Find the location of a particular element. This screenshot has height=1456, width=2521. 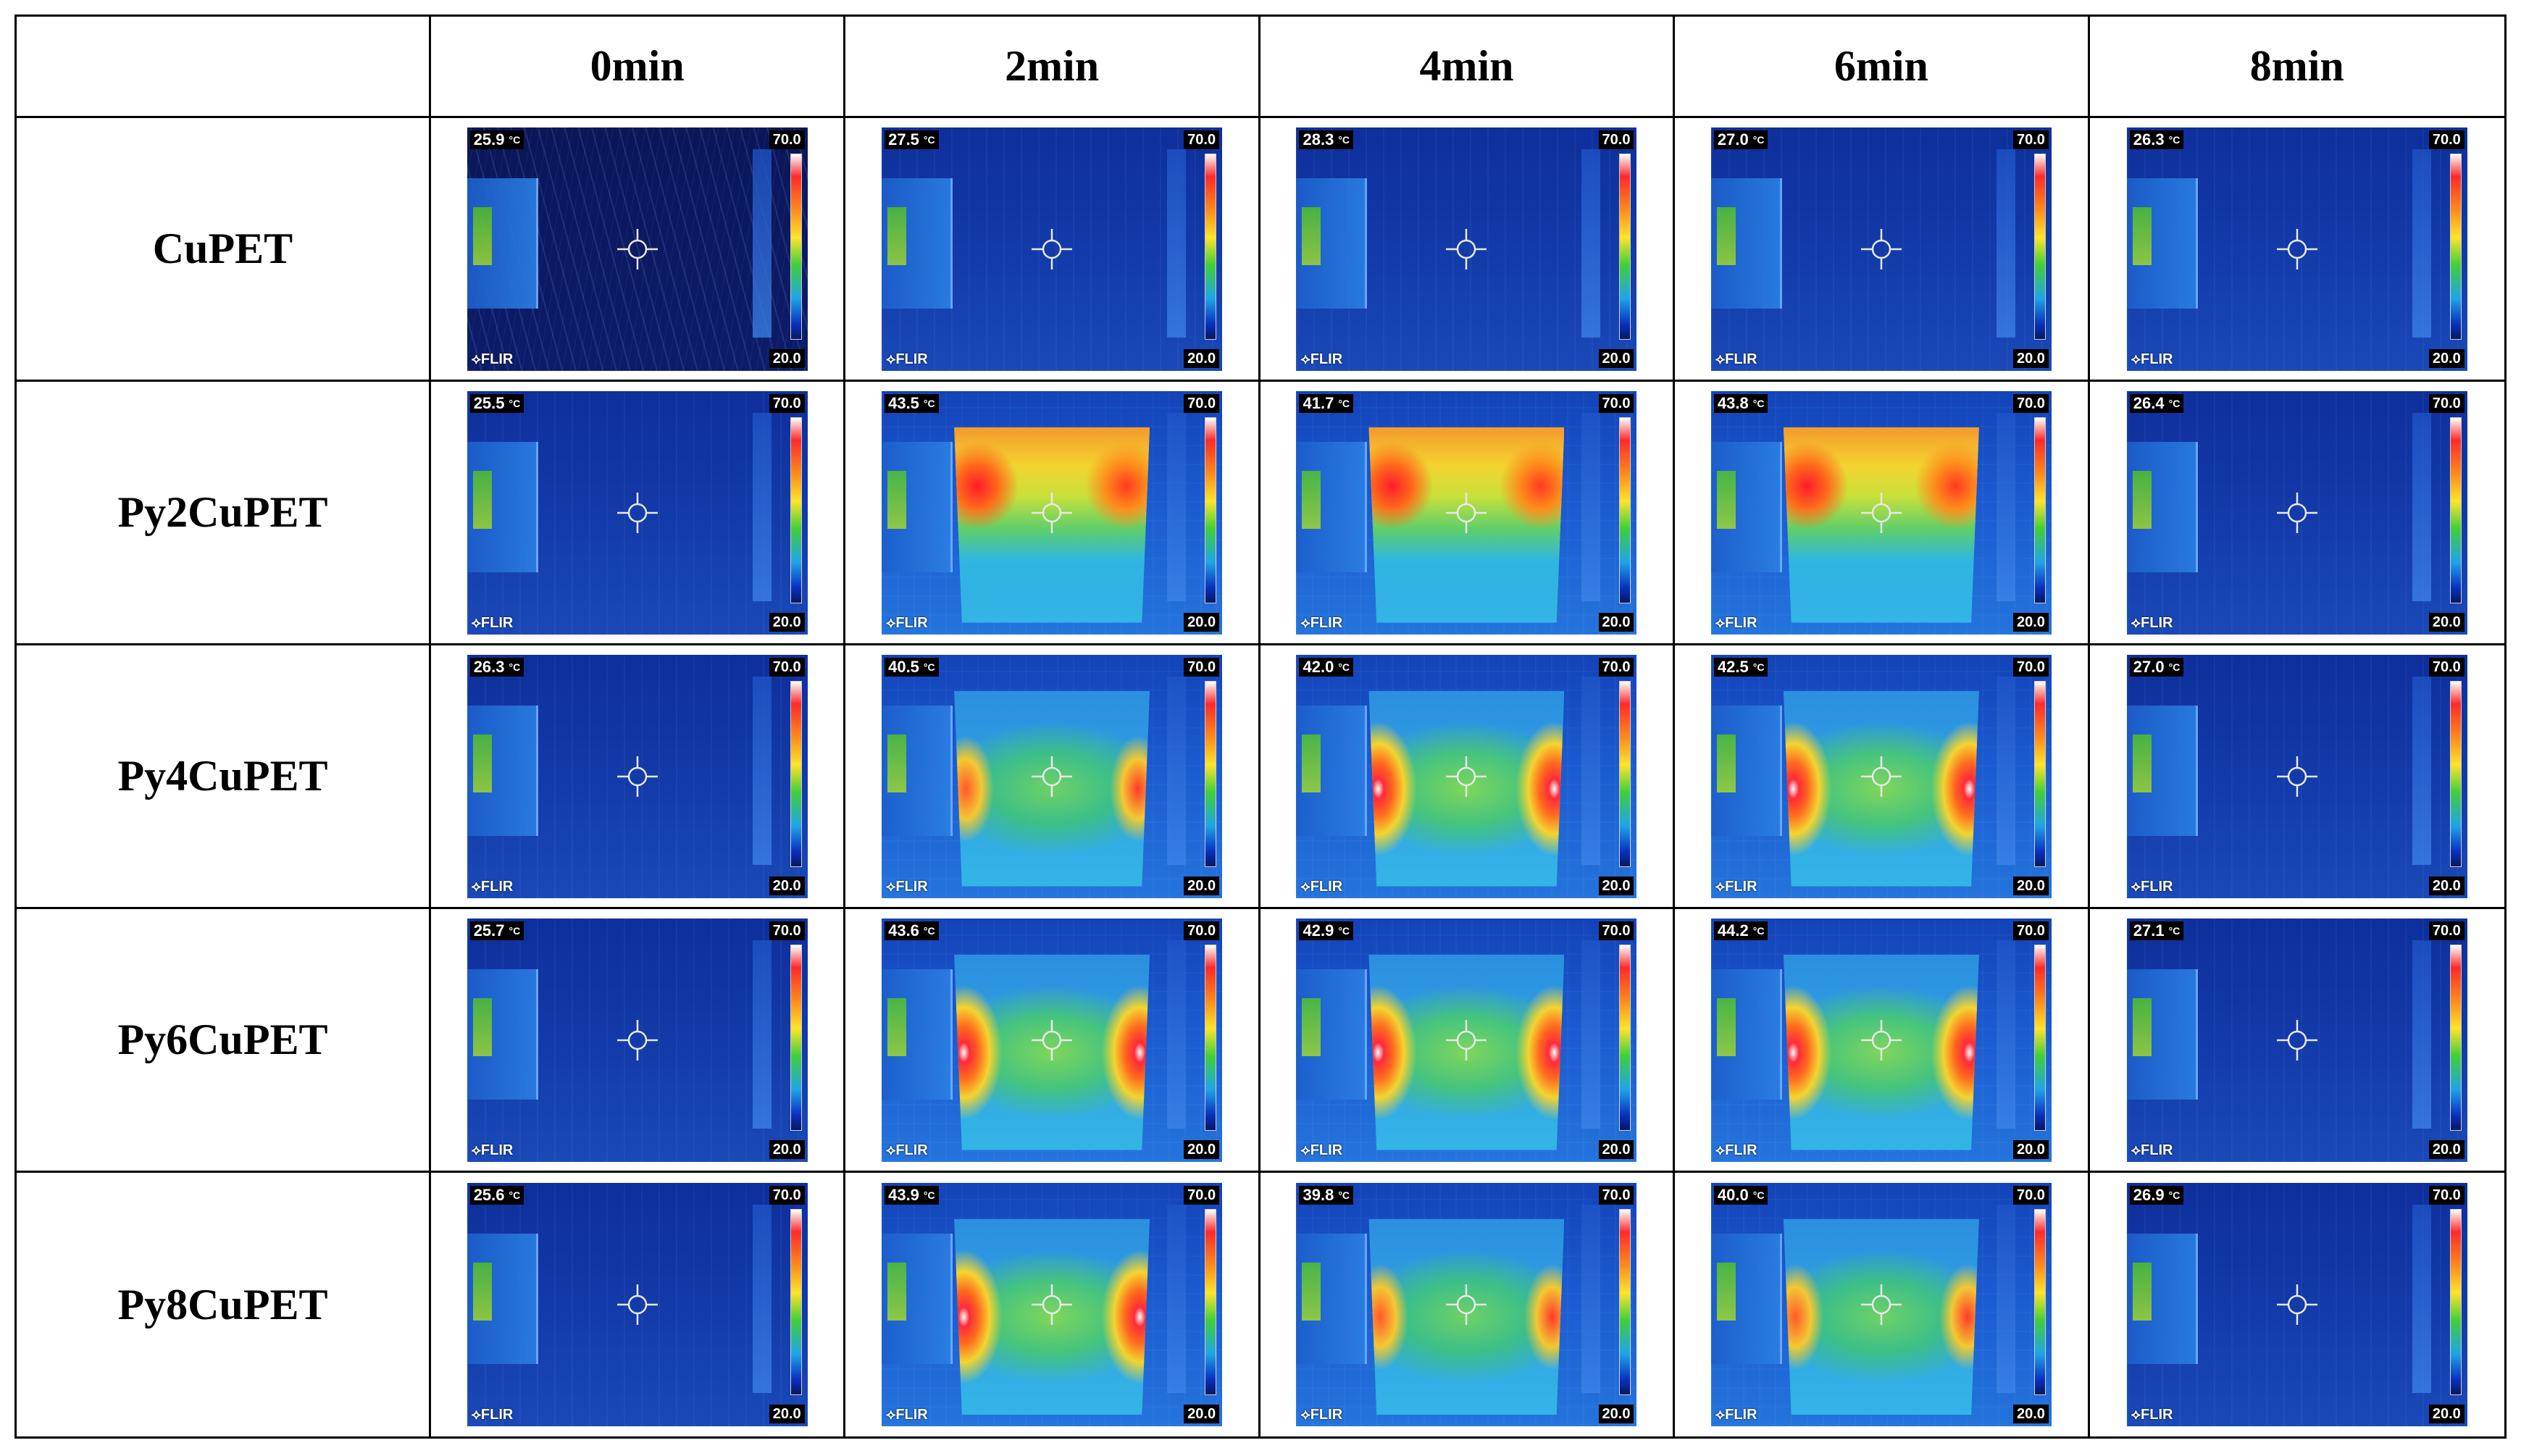

thermal-image: 43.9 °C 70.0 20.0 ⟡FLIR is located at coordinates (1052, 1304).